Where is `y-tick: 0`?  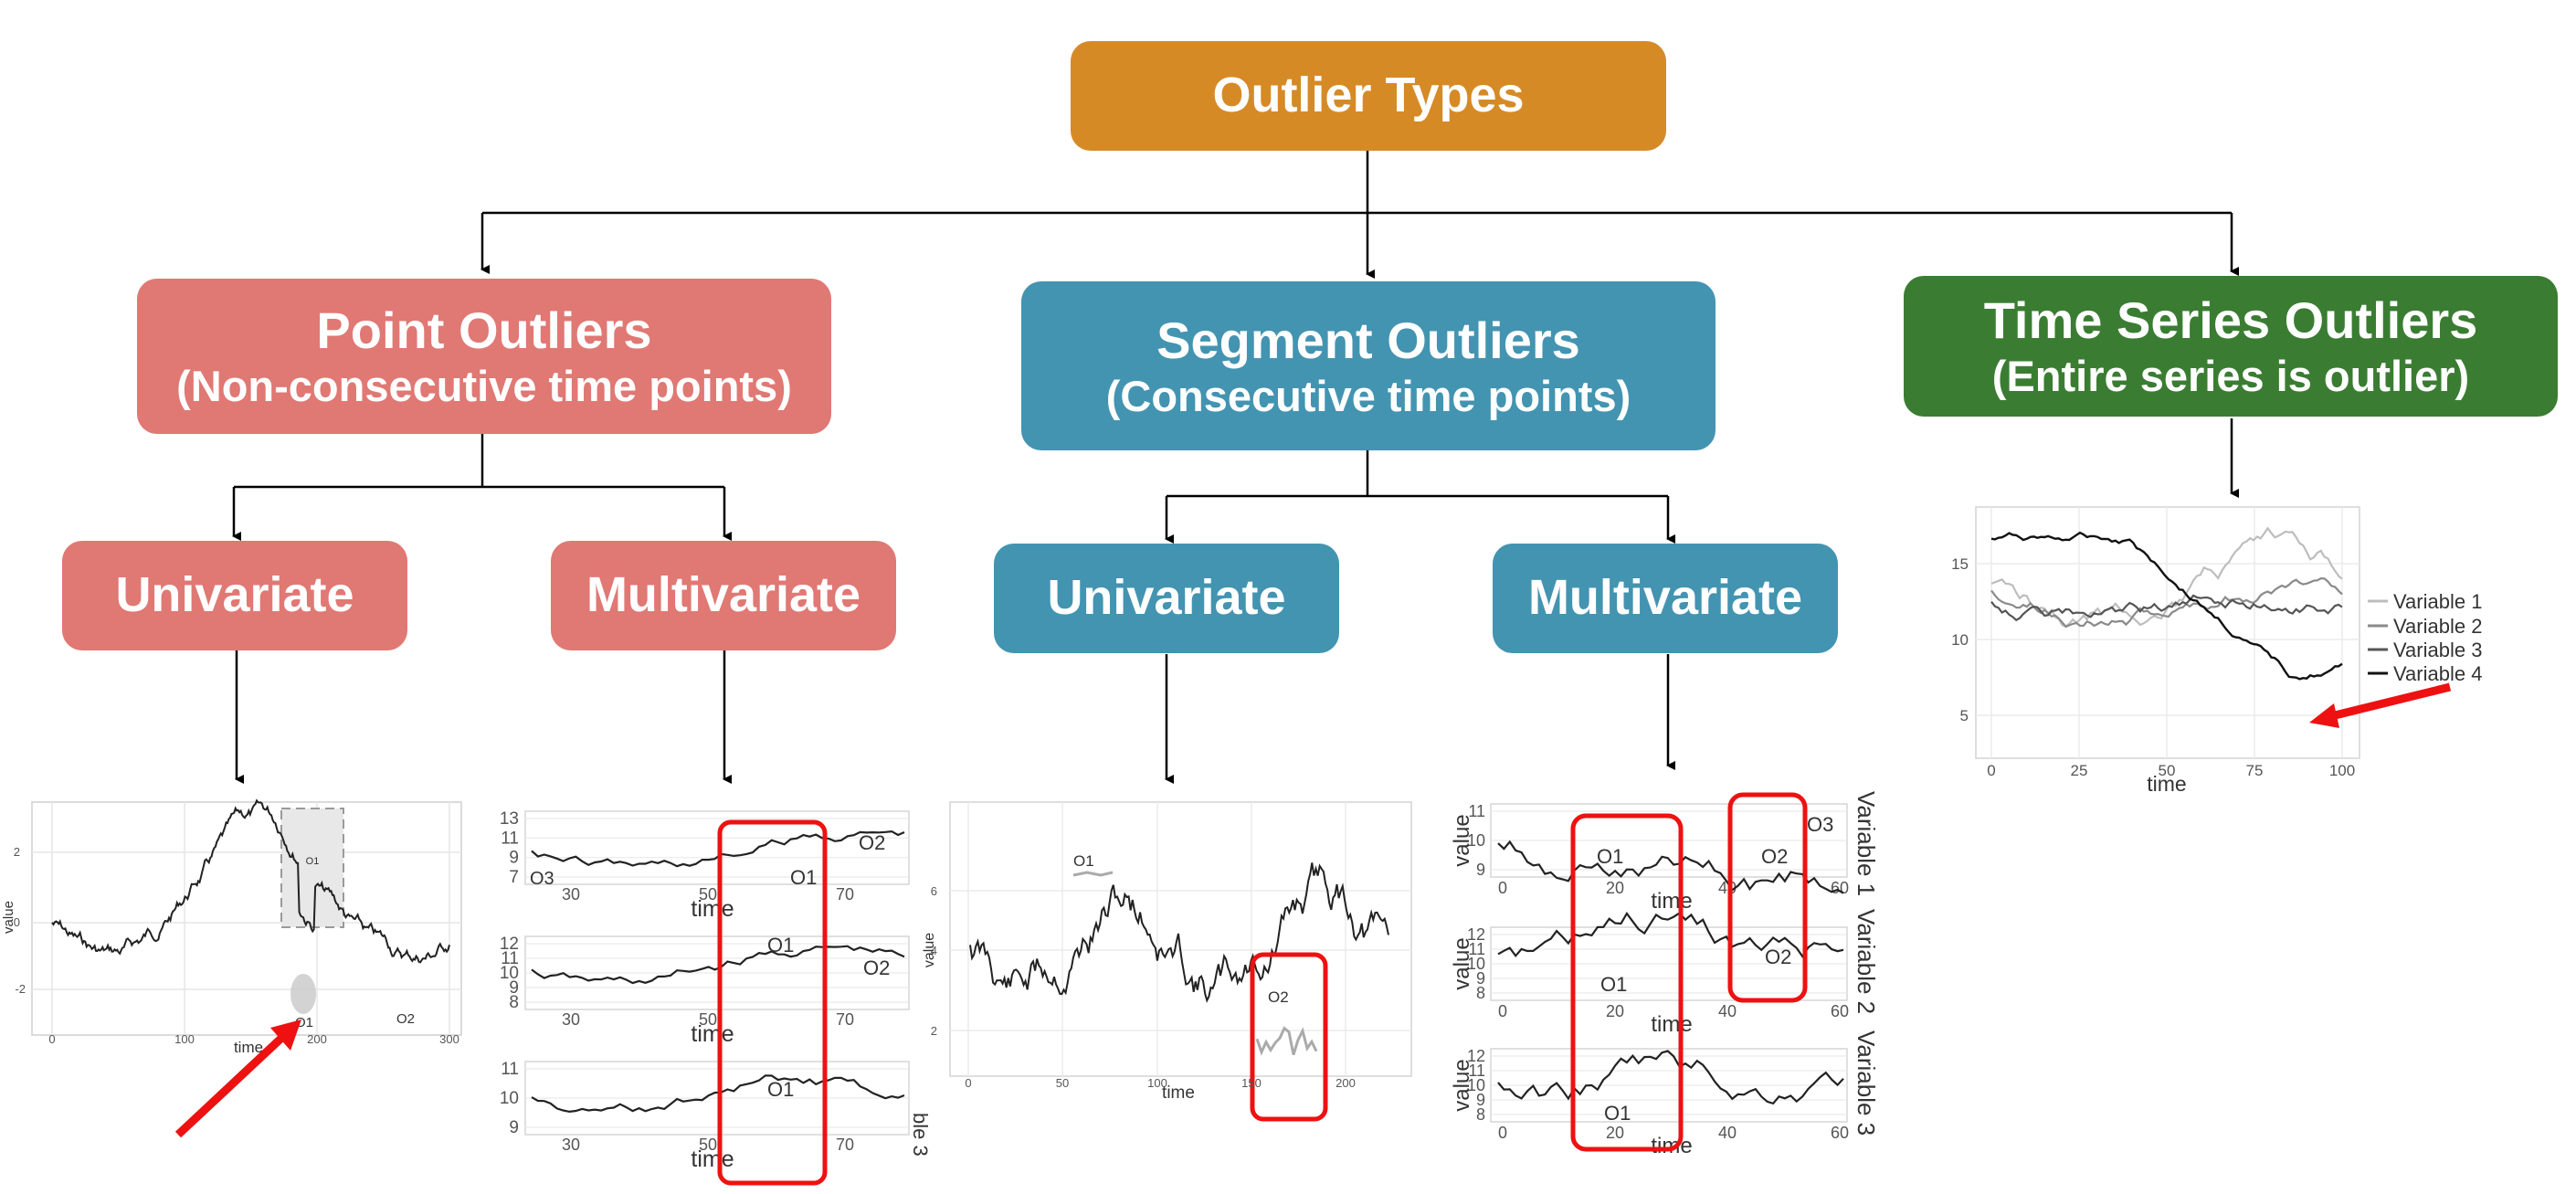
y-tick: 0 is located at coordinates (17, 922).